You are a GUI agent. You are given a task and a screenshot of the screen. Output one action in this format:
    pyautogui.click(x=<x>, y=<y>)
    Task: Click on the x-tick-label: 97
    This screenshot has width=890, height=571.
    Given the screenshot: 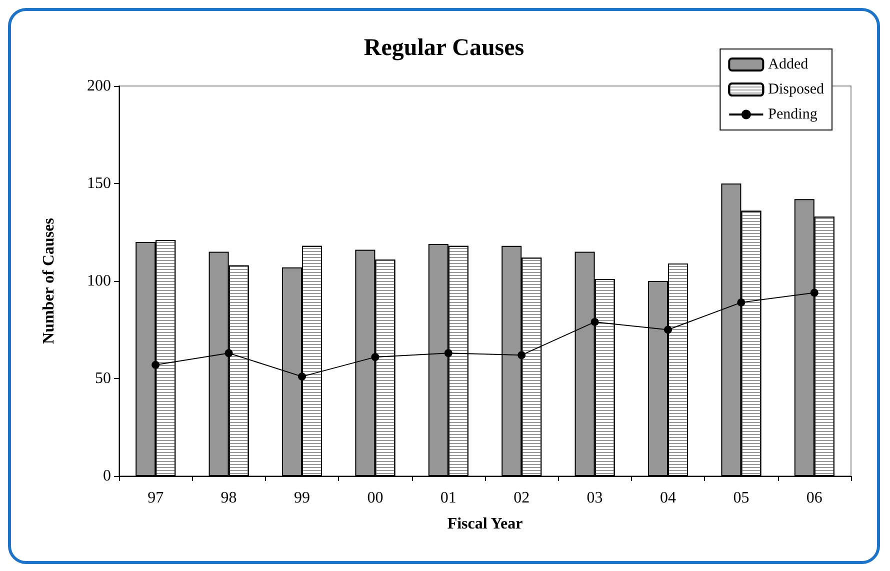 What is the action you would take?
    pyautogui.click(x=156, y=498)
    